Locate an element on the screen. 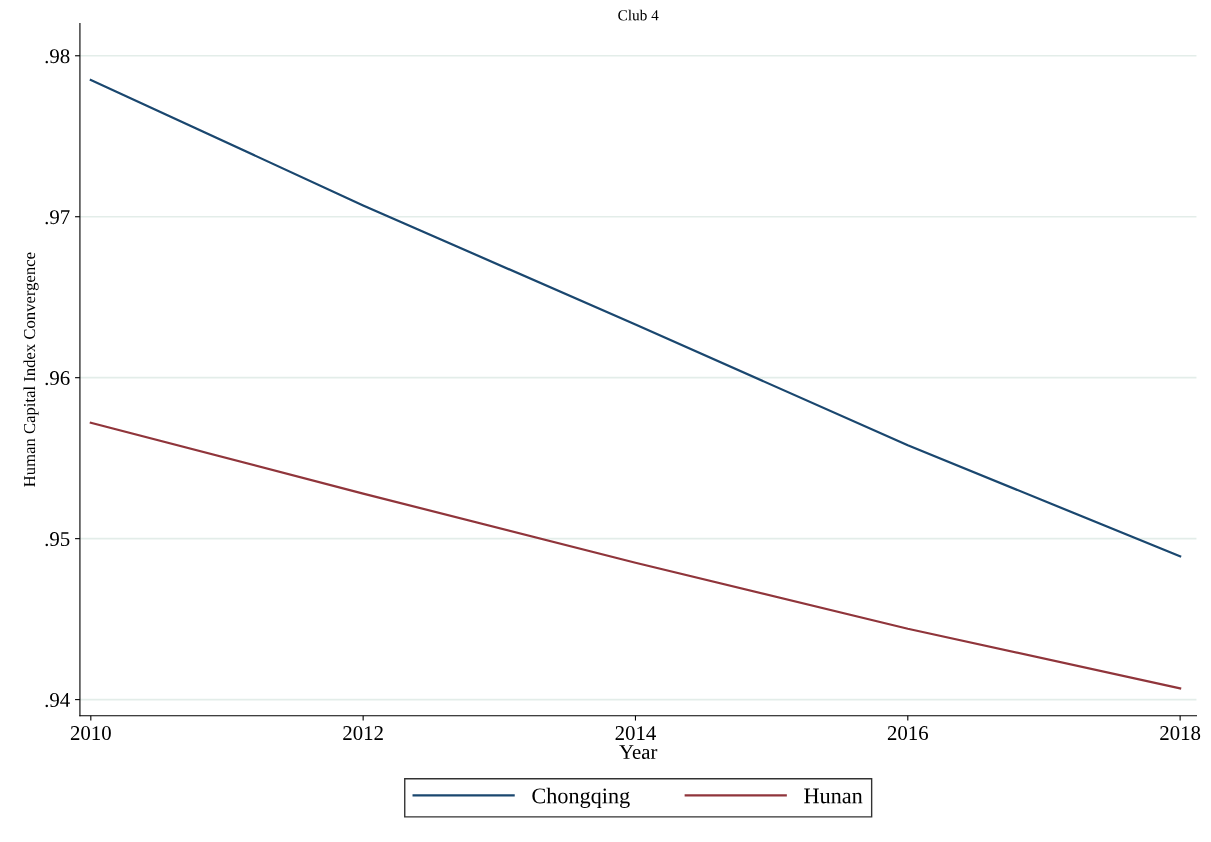 This screenshot has width=1211, height=842. y-tick-label: .97 is located at coordinates (57, 217).